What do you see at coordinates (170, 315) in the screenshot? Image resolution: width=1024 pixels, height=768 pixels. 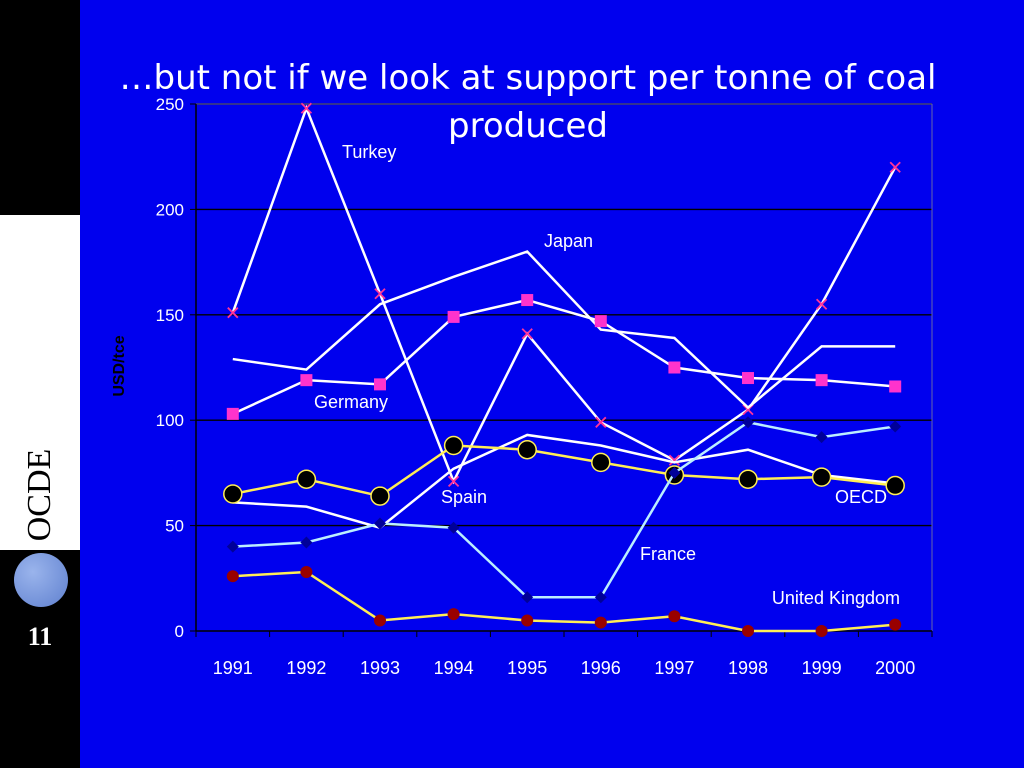 I see `y-tick-label: 150` at bounding box center [170, 315].